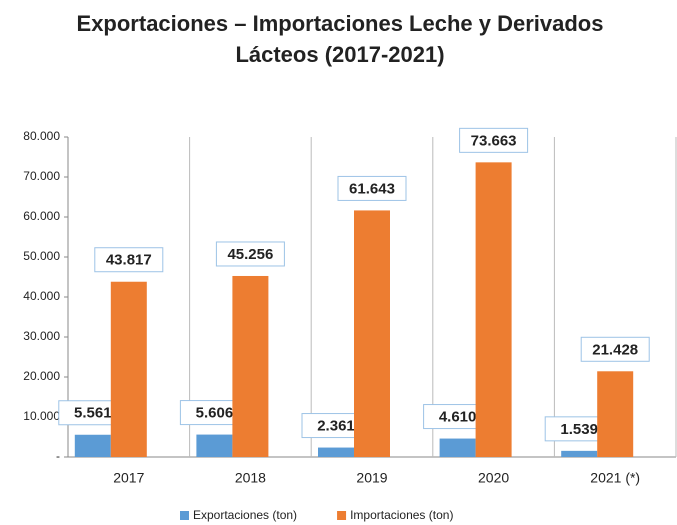 The height and width of the screenshot is (525, 677). What do you see at coordinates (58, 456) in the screenshot?
I see `y-tick-label: -` at bounding box center [58, 456].